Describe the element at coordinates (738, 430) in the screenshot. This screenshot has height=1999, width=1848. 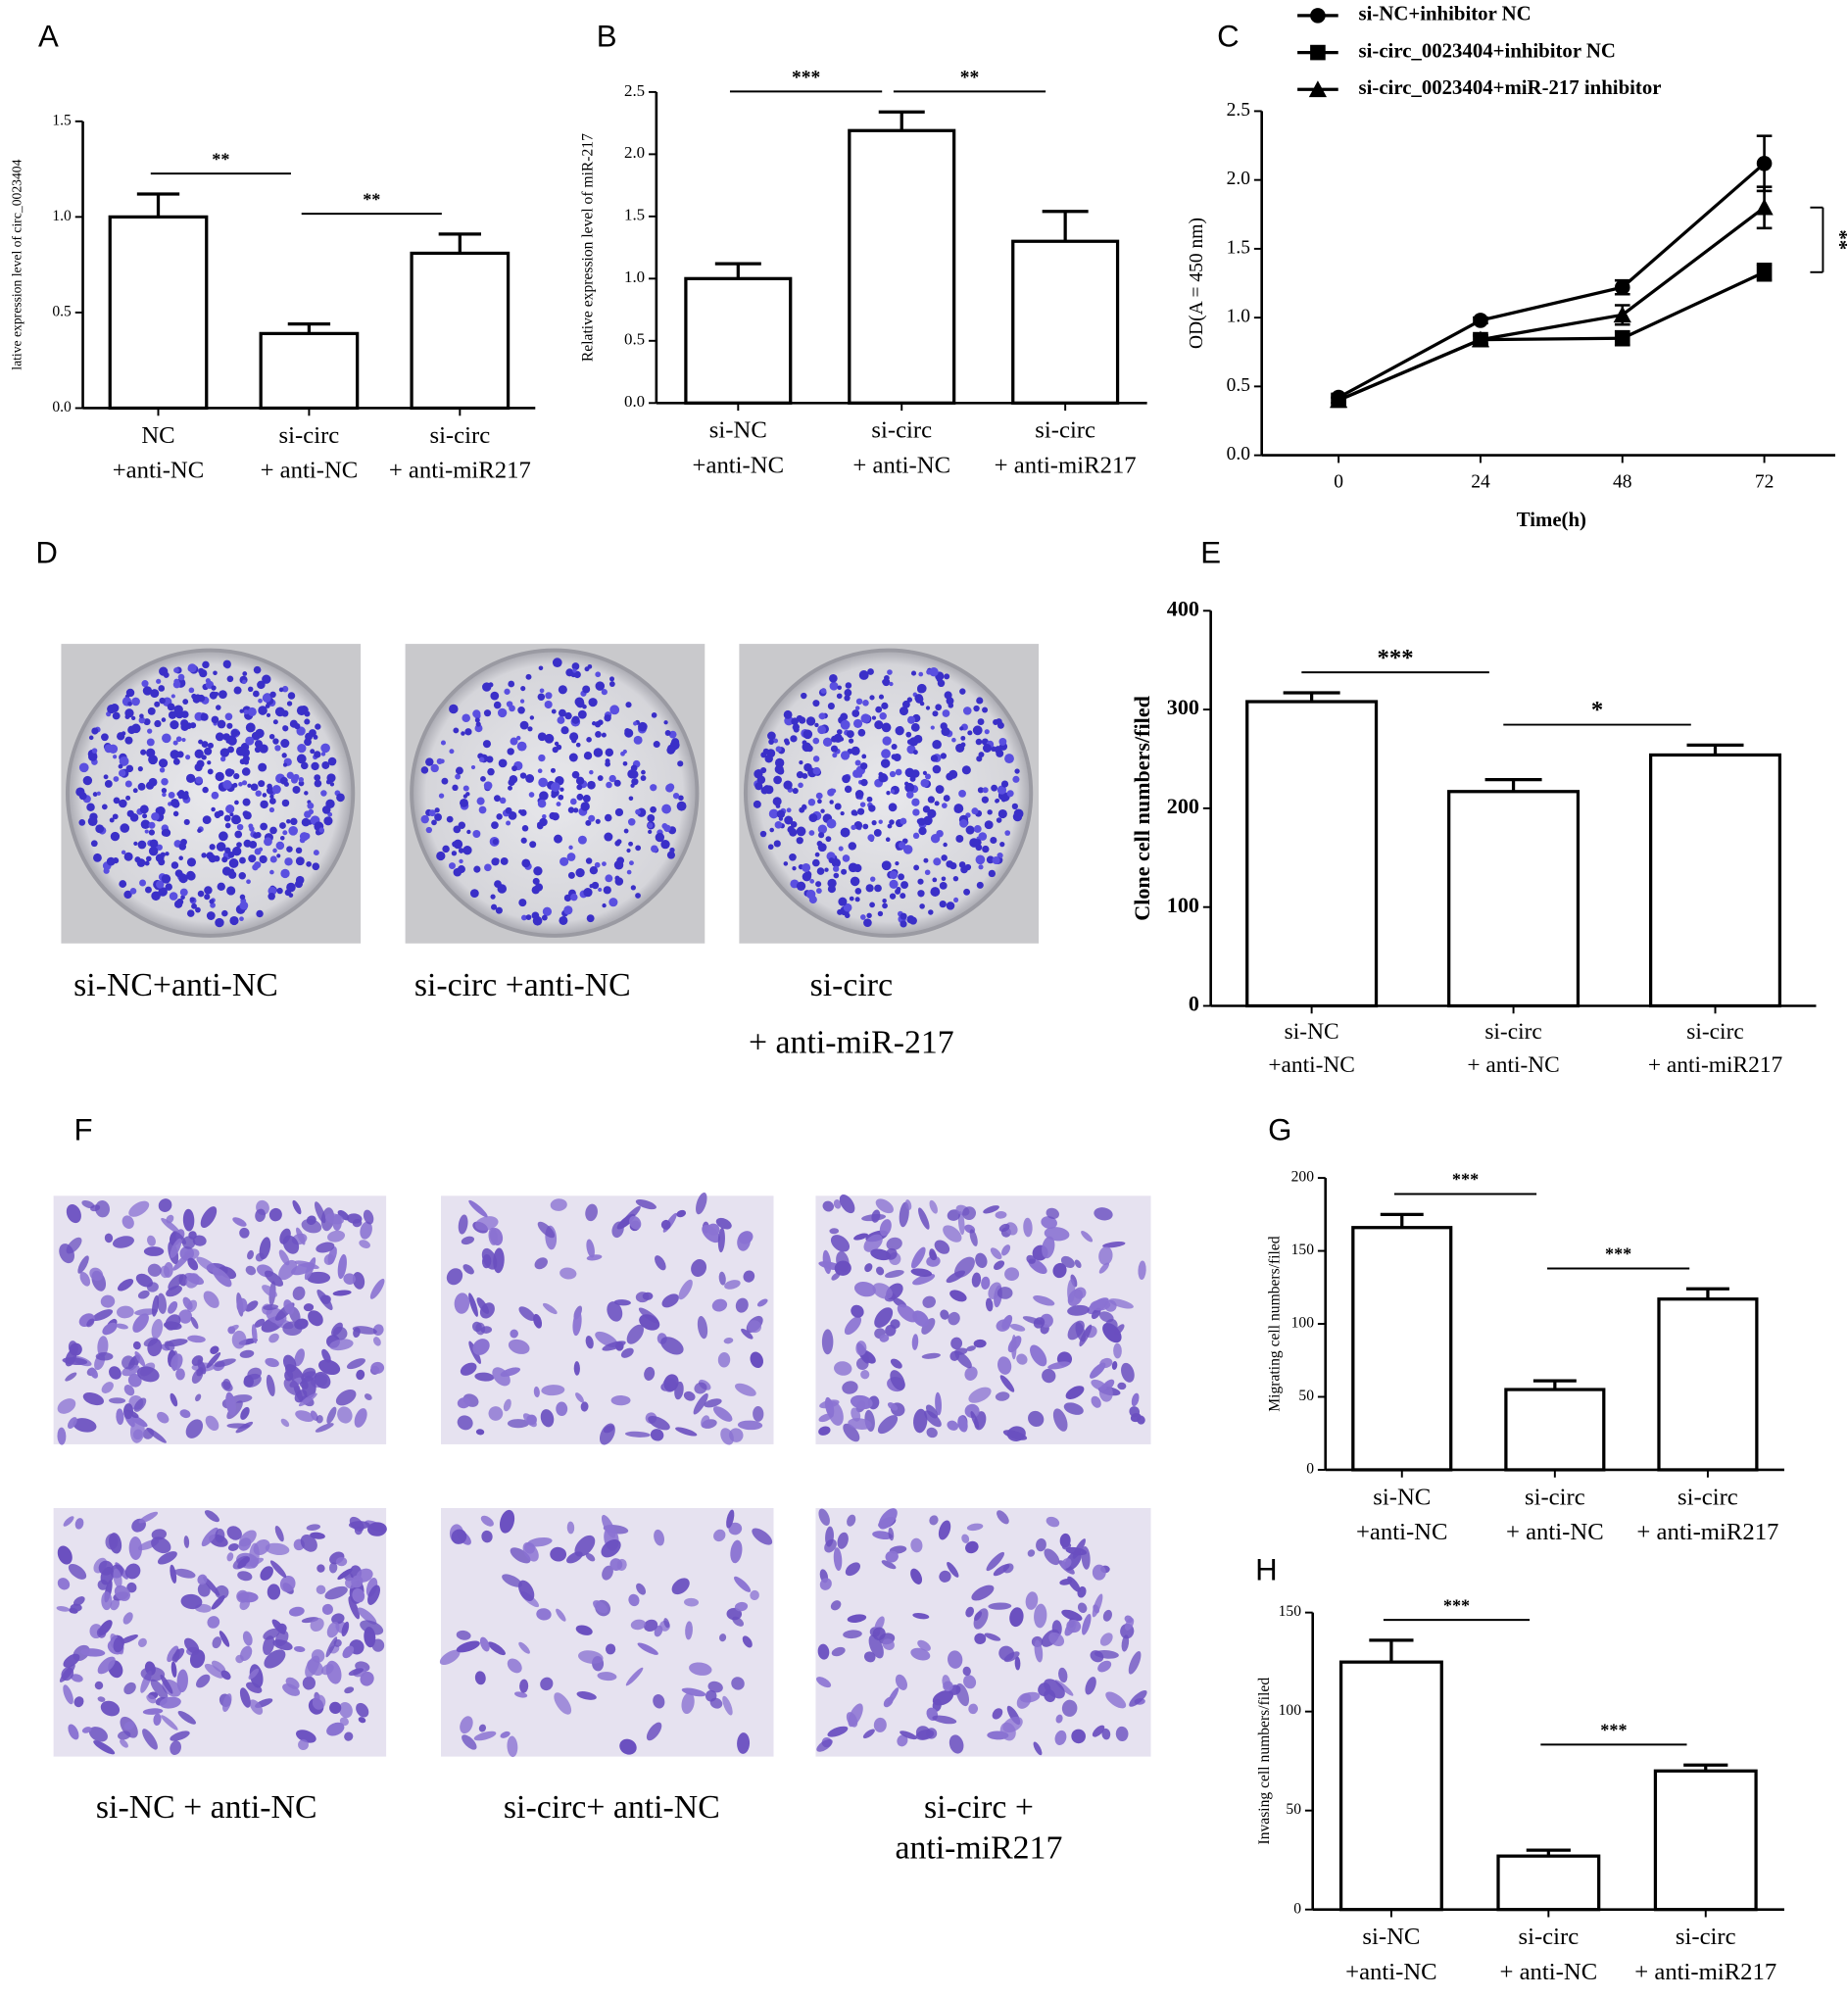
I see `x-tick-label: si-NC` at that location.